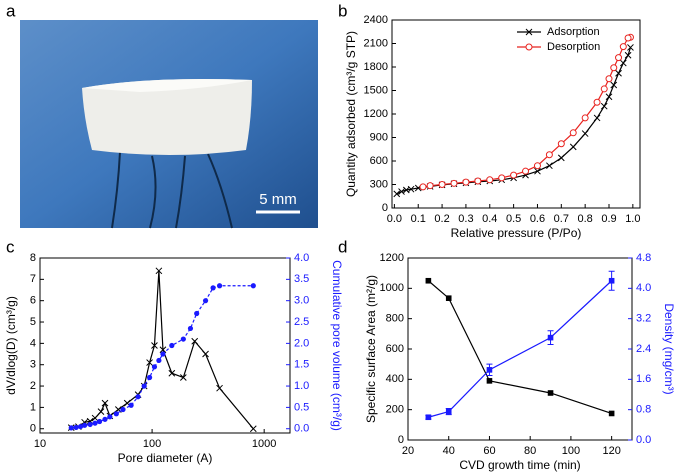 The width and height of the screenshot is (685, 475). What do you see at coordinates (573, 47) in the screenshot?
I see `legend-label: Desorption` at bounding box center [573, 47].